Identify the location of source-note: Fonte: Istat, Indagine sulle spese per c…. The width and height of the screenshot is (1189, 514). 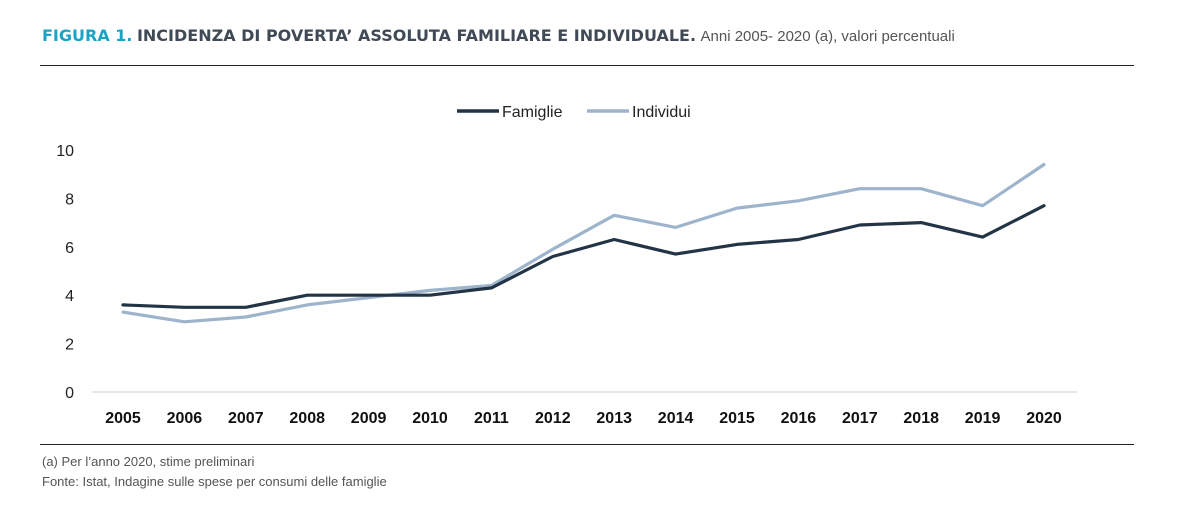
(214, 481).